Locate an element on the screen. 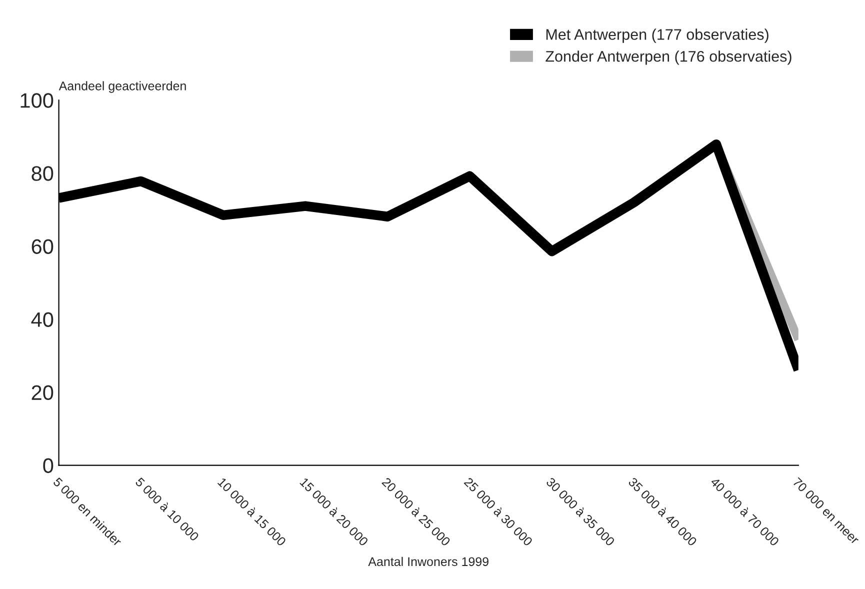 This screenshot has height=589, width=865. x-axis-title: Aantal Inwoners 1999 is located at coordinates (428, 561).